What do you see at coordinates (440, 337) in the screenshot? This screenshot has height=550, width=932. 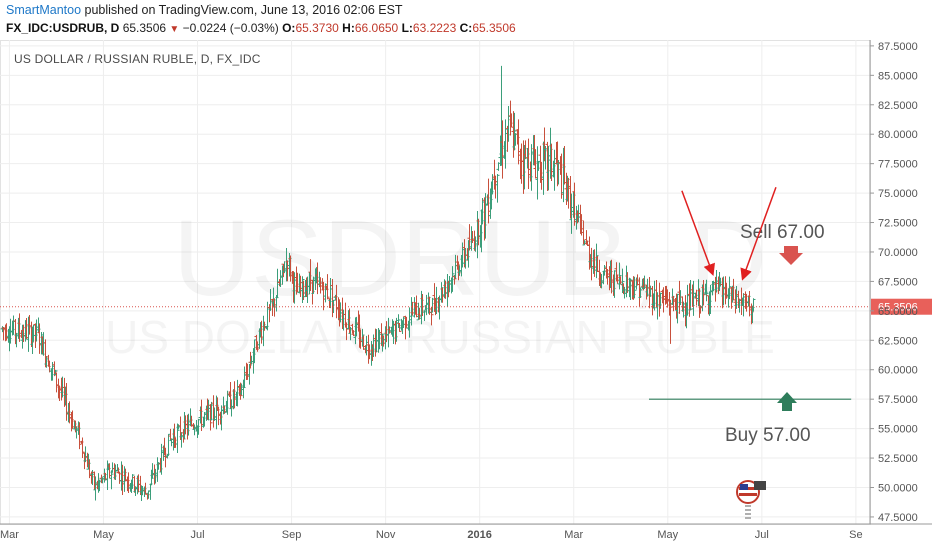 I see `watermark-name: US DOLLAR / RUSSIAN RUBLE` at bounding box center [440, 337].